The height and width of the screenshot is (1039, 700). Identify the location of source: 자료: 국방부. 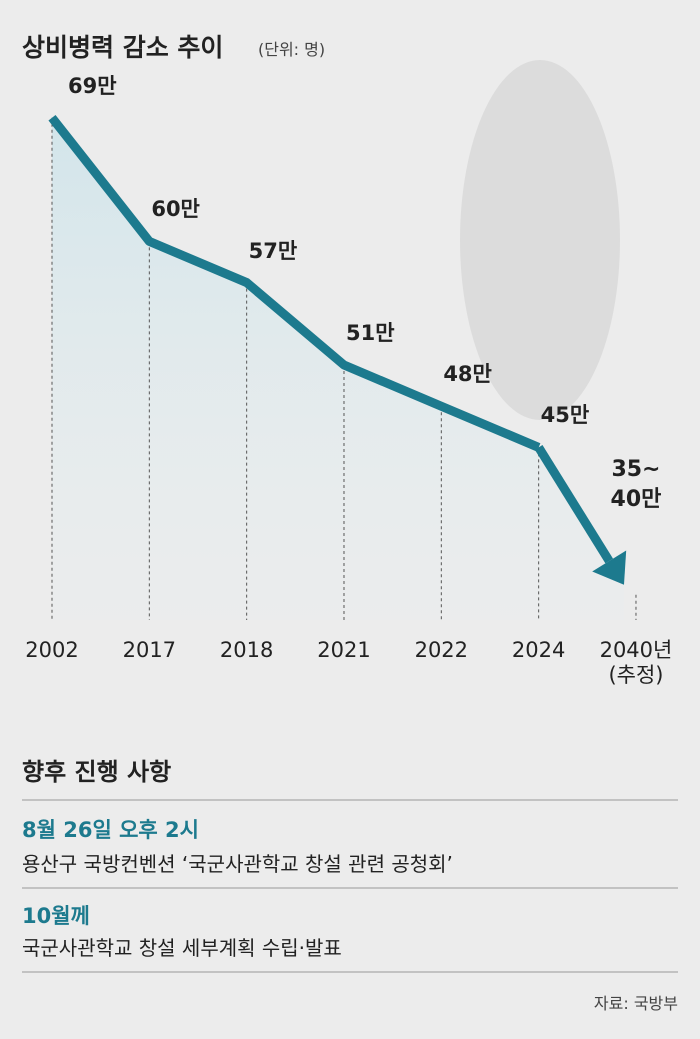
(635, 1003).